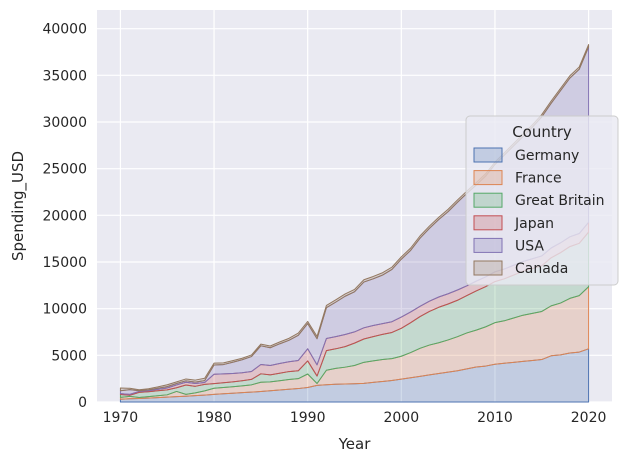 This screenshot has height=463, width=623. Describe the element at coordinates (488, 178) in the screenshot. I see `legend-swatch-france` at that location.